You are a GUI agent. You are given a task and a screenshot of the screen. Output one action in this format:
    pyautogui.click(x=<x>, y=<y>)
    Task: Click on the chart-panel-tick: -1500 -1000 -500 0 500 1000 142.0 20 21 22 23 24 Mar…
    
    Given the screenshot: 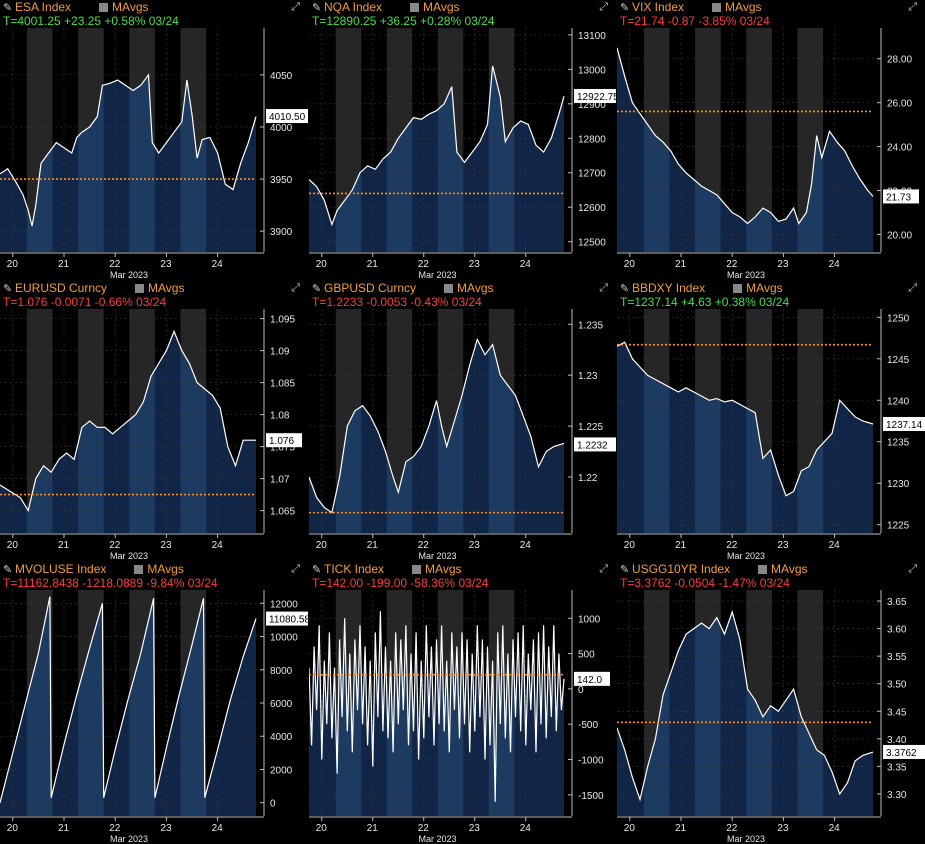 What is the action you would take?
    pyautogui.click(x=462, y=703)
    